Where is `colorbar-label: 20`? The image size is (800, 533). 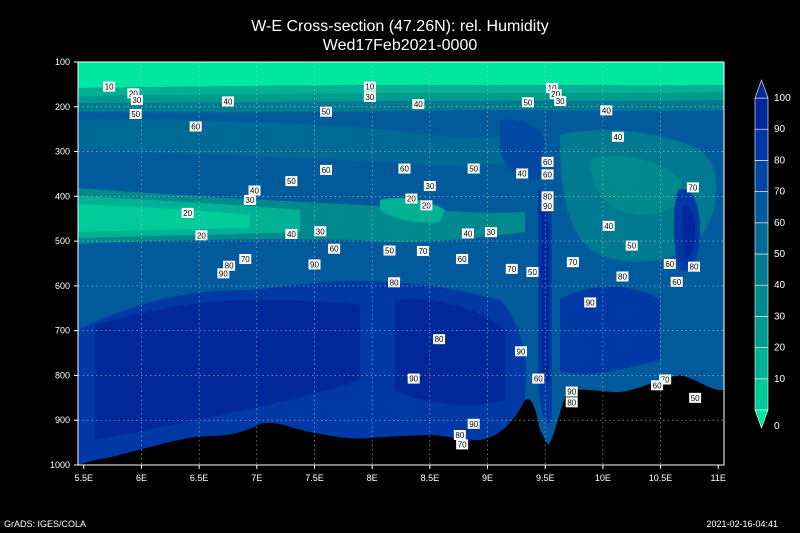
colorbar-label: 20 is located at coordinates (780, 348).